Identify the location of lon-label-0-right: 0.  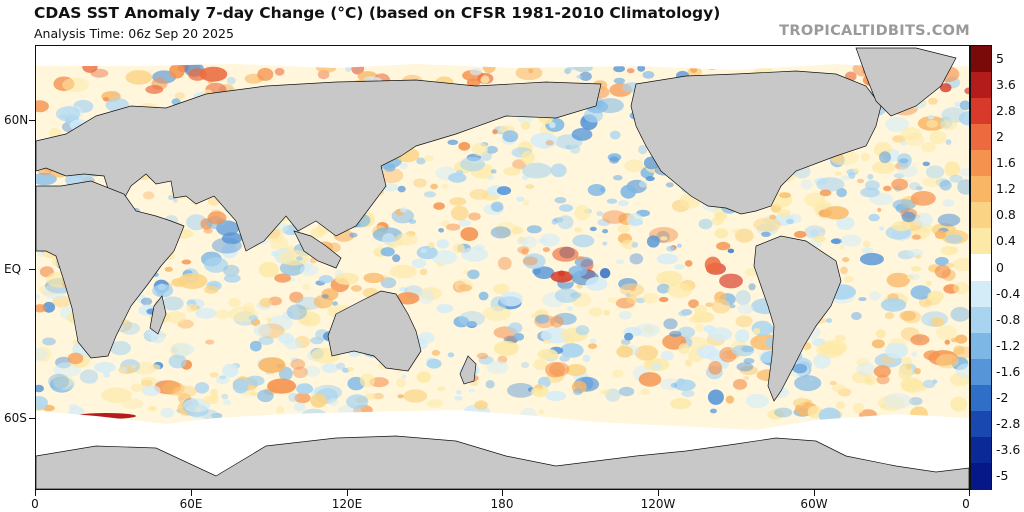
(966, 504).